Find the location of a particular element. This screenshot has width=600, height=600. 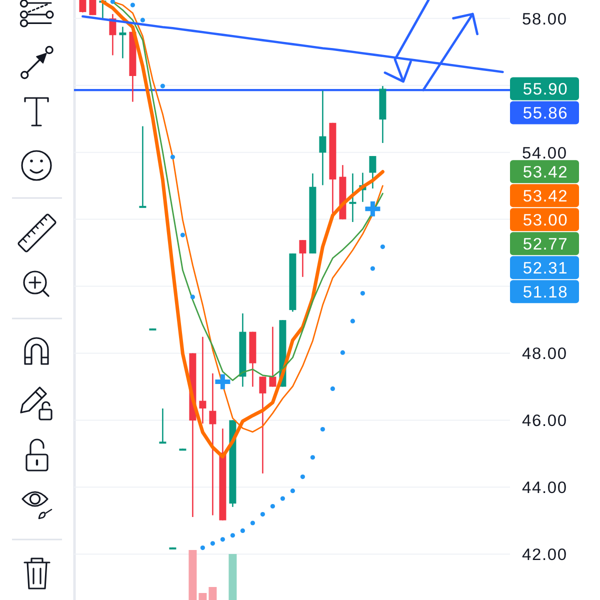

text: 55.90 is located at coordinates (545, 89).